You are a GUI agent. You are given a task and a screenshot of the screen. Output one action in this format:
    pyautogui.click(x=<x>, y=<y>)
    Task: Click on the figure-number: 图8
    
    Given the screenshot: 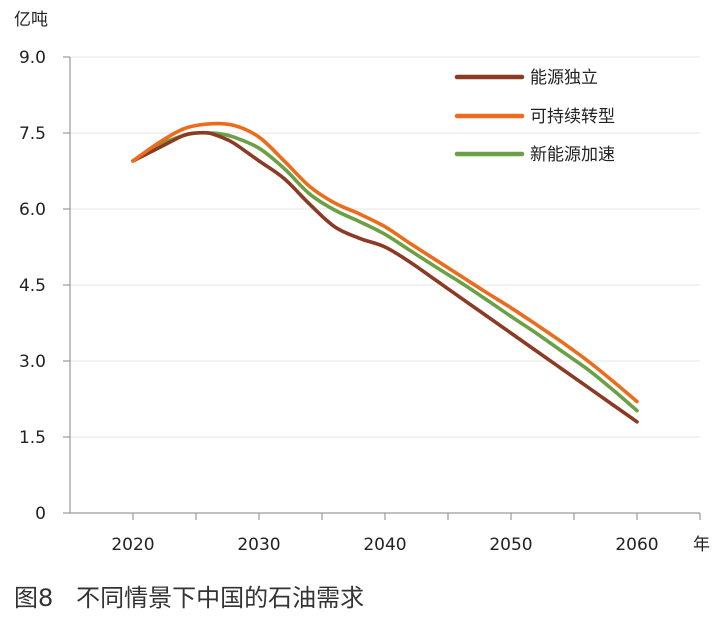 What is the action you would take?
    pyautogui.click(x=34, y=598)
    